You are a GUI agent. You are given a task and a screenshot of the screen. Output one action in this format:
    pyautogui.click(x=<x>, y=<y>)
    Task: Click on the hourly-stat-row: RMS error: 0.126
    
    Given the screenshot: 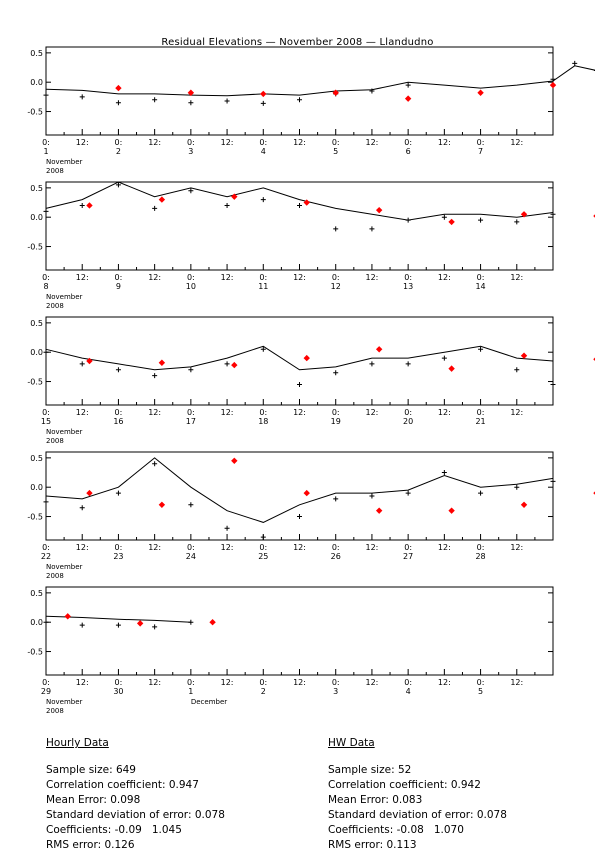 What is the action you would take?
    pyautogui.click(x=90, y=845)
    